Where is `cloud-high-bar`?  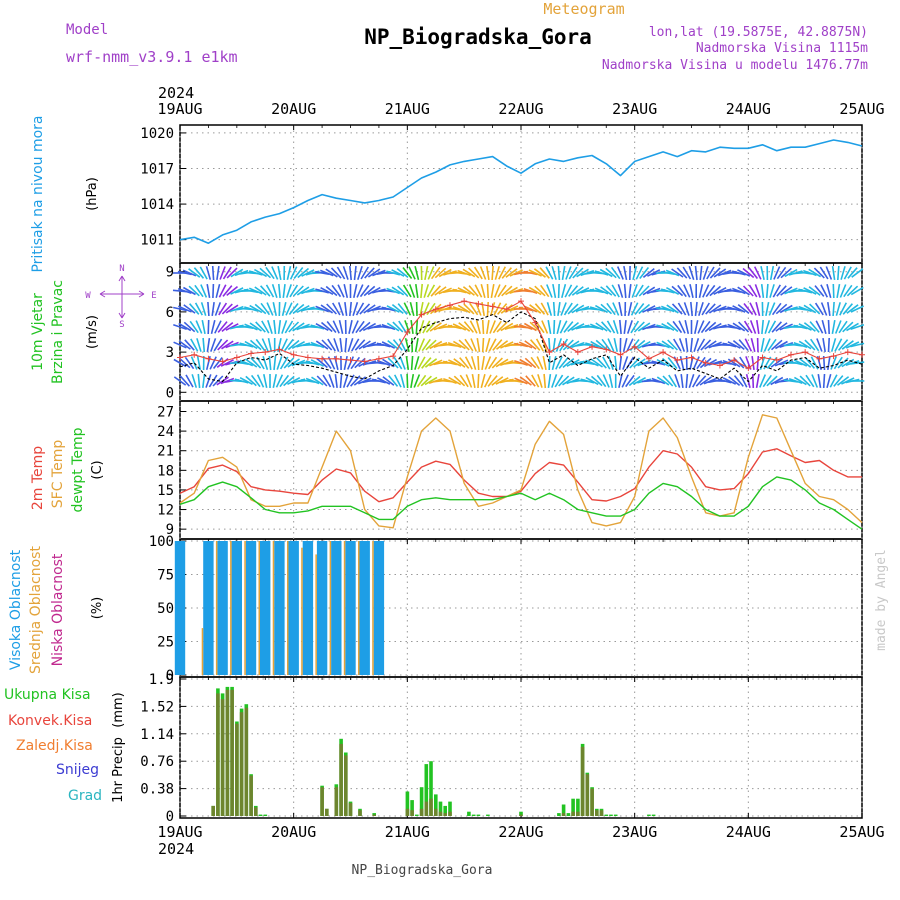
cloud-high-bar is located at coordinates (208, 608).